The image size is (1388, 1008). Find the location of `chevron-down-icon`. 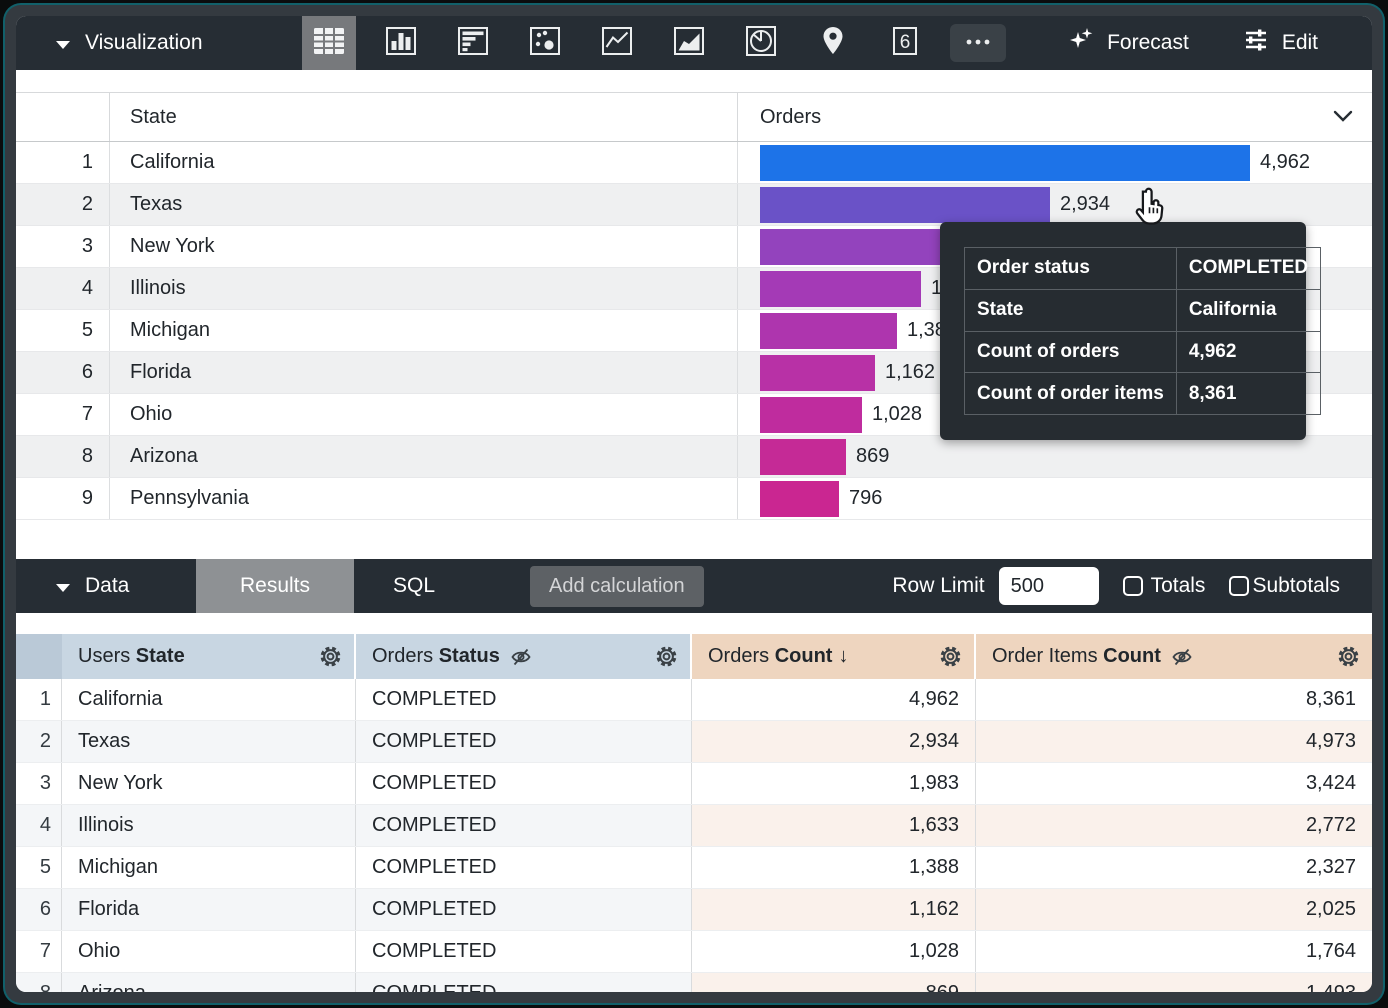

chevron-down-icon is located at coordinates (1343, 117).